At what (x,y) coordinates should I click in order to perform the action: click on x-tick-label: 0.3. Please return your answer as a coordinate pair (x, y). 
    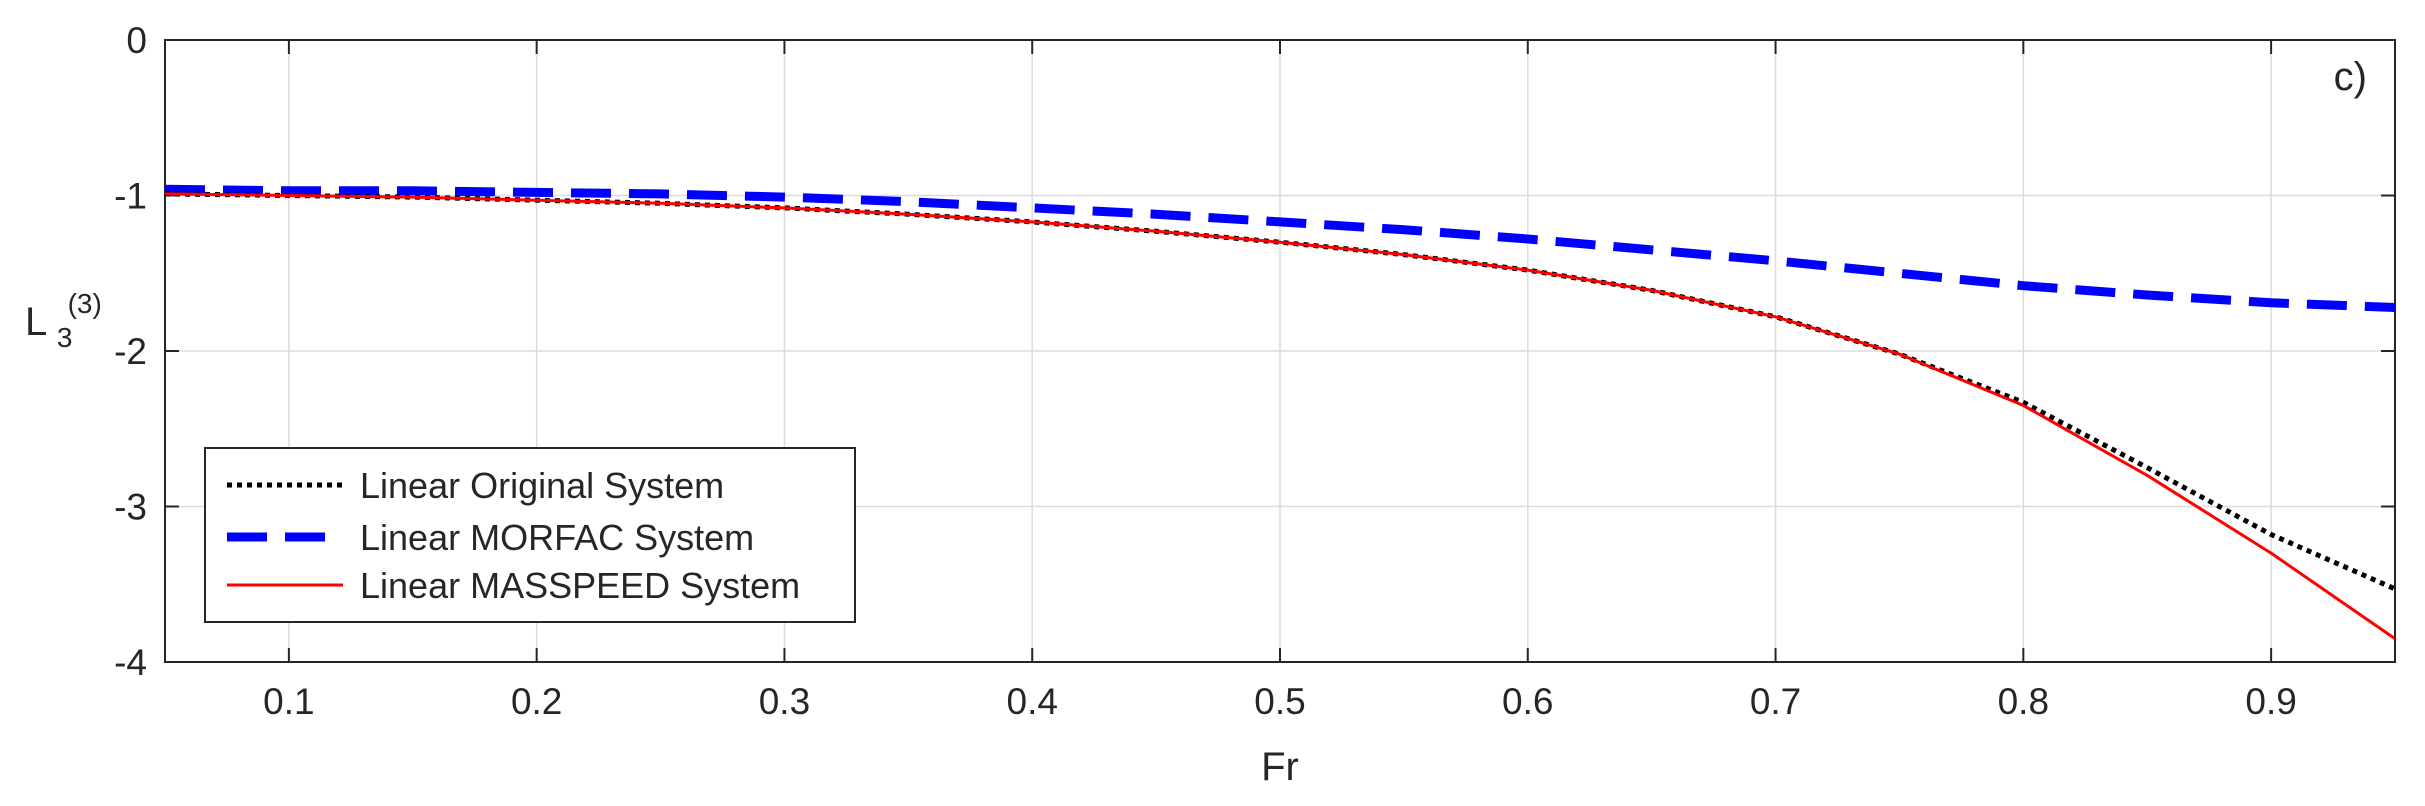
    Looking at the image, I should click on (784, 701).